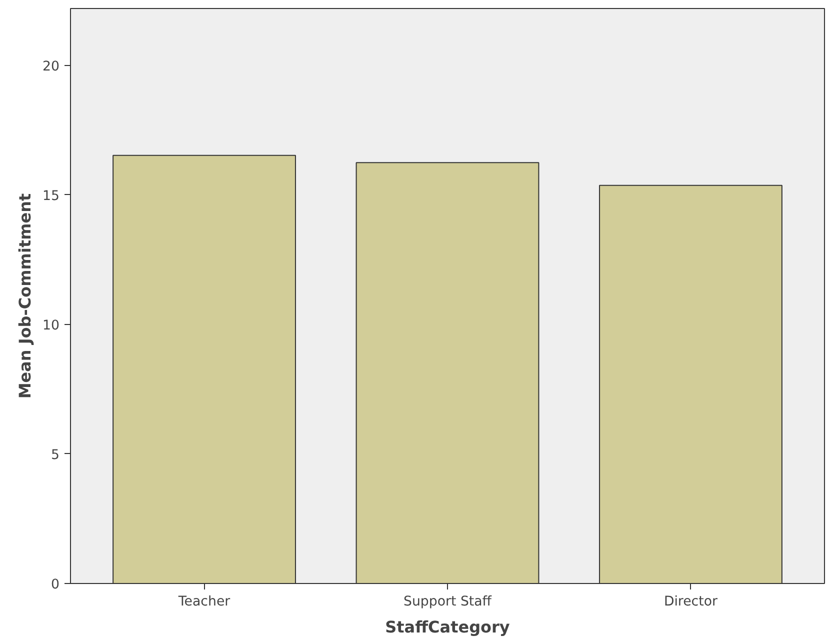 The height and width of the screenshot is (643, 826). What do you see at coordinates (447, 627) in the screenshot?
I see `x-axis-title: StaffCategory` at bounding box center [447, 627].